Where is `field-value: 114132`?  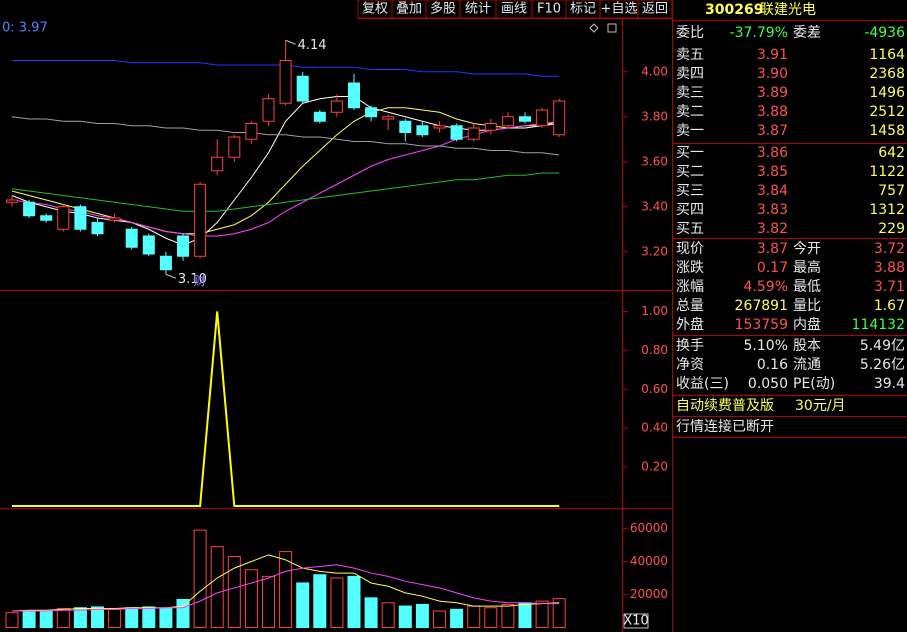 field-value: 114132 is located at coordinates (878, 325).